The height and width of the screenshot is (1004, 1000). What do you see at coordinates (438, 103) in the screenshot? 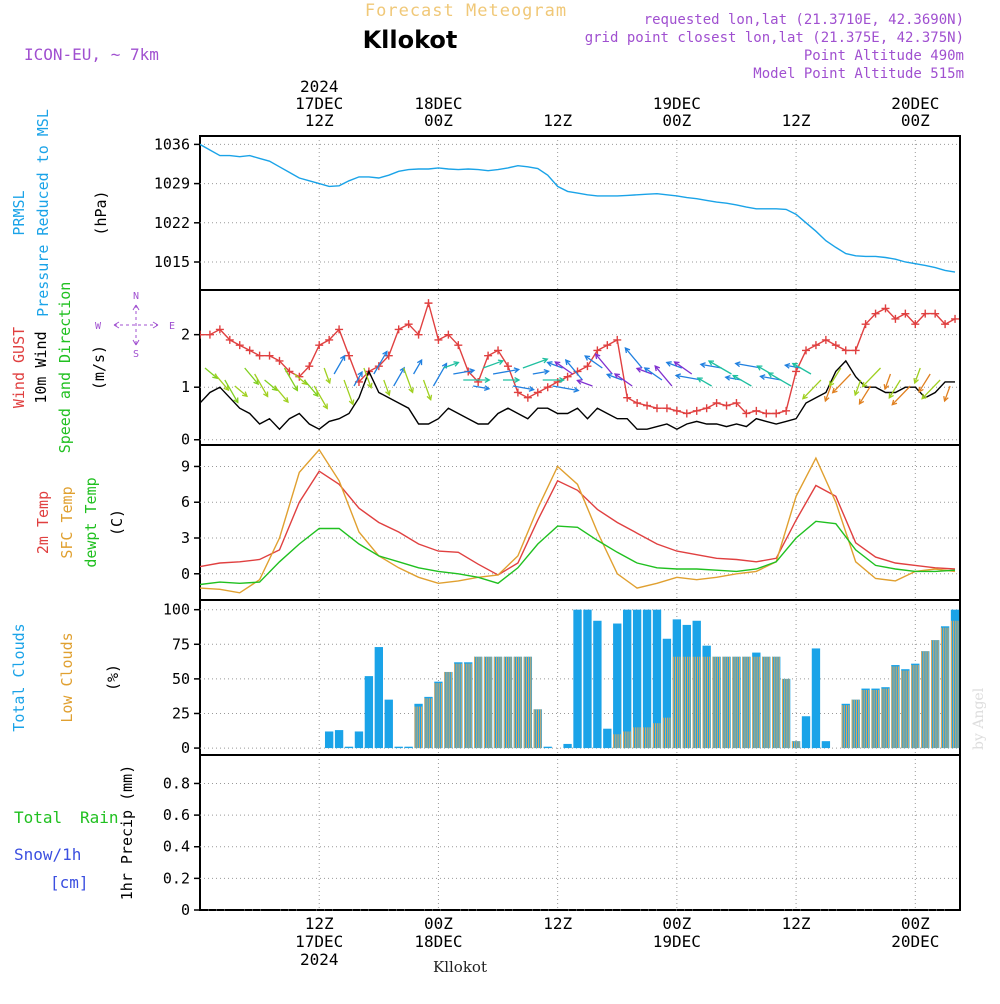
I see `time-label-top: 18DEC` at bounding box center [438, 103].